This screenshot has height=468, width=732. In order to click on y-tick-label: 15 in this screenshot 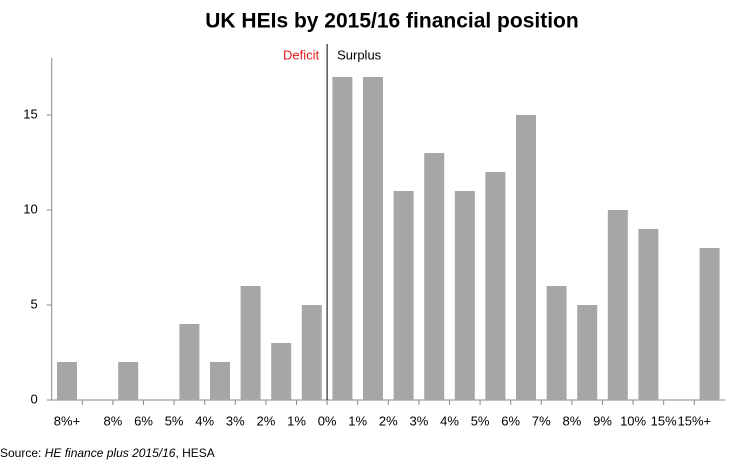, I will do `click(30, 113)`.